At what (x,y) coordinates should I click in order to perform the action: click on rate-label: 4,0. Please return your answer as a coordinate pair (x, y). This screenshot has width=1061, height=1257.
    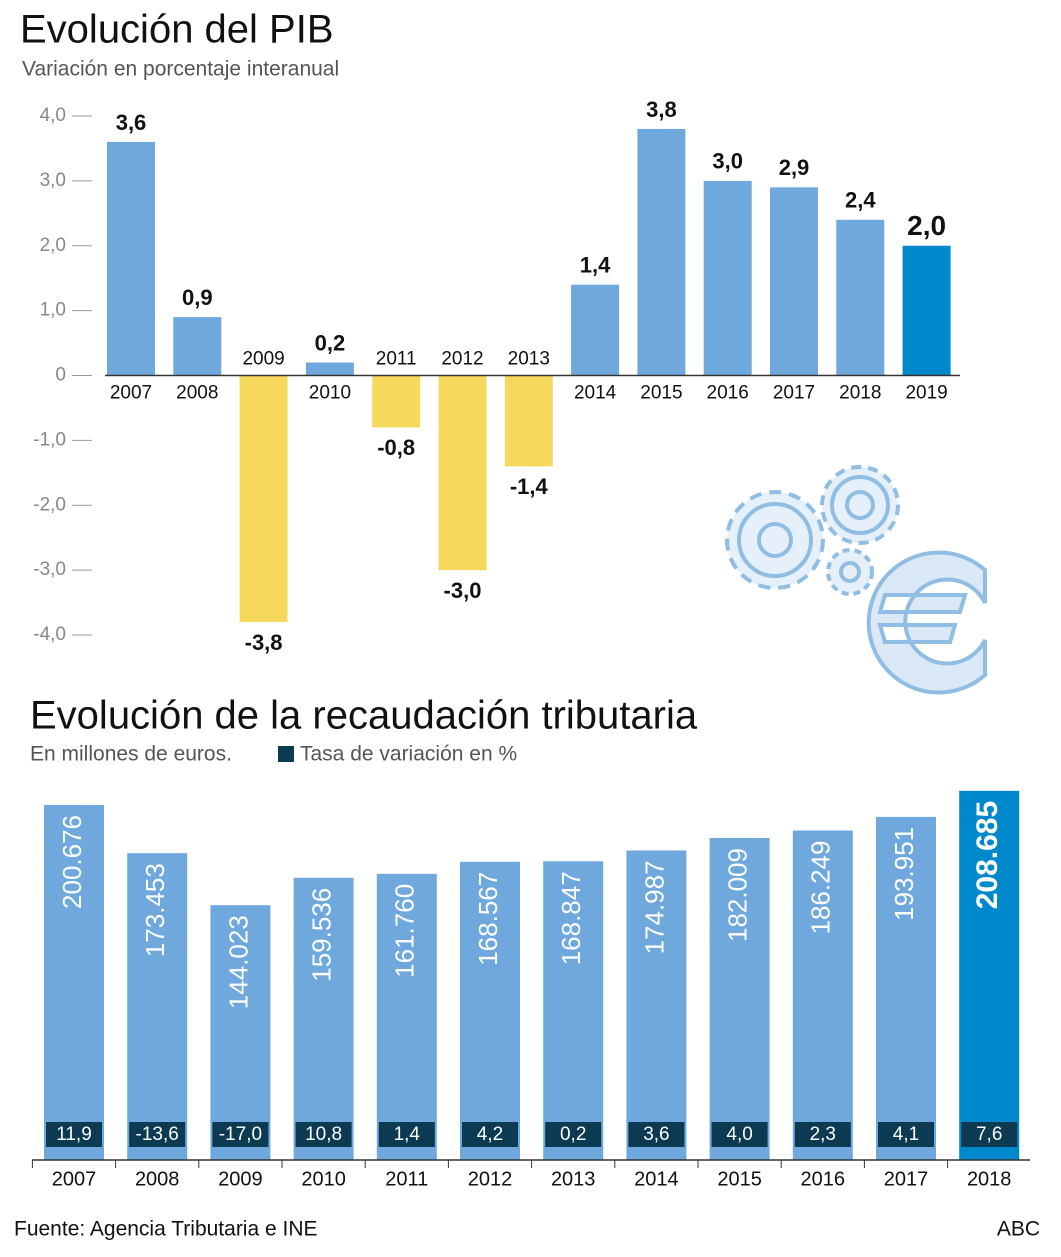
    Looking at the image, I should click on (739, 1134).